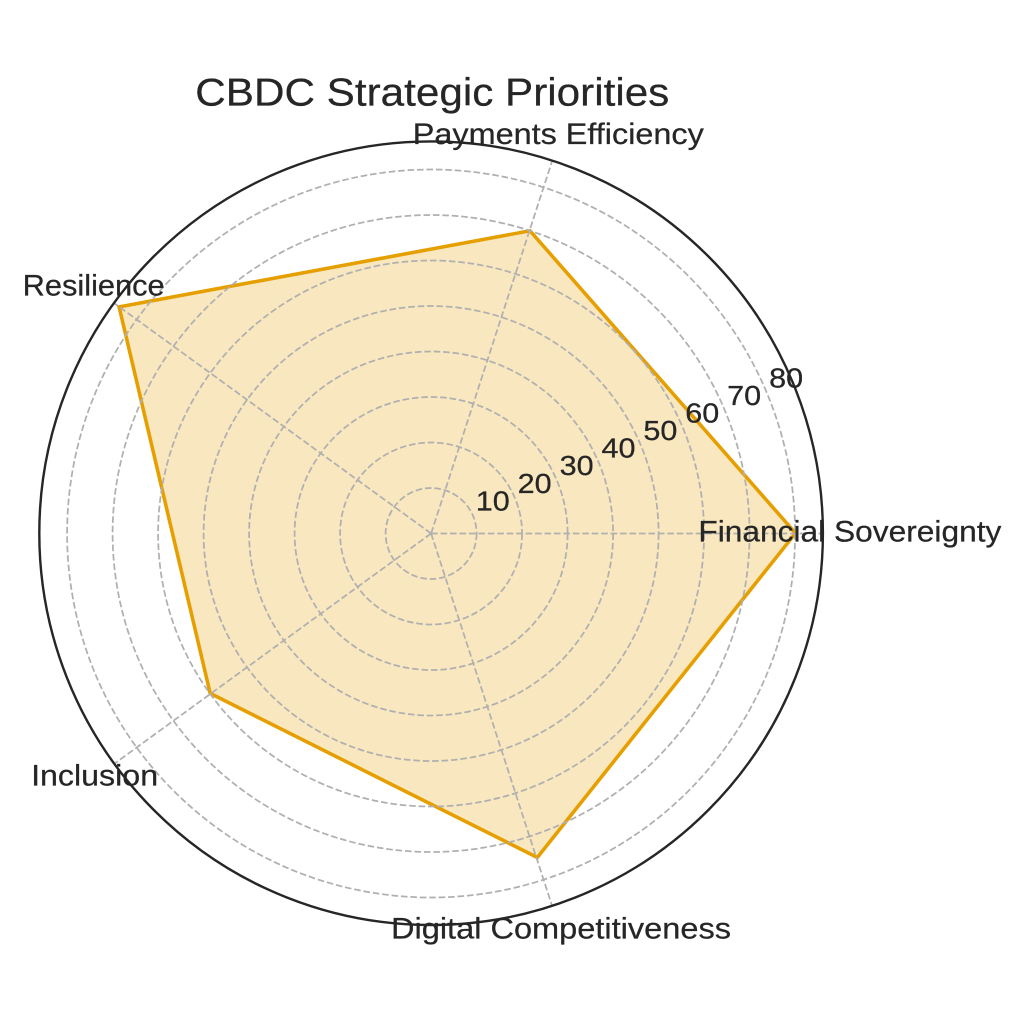  What do you see at coordinates (432, 93) in the screenshot?
I see `svg-text: CBDC Strategic Priorities` at bounding box center [432, 93].